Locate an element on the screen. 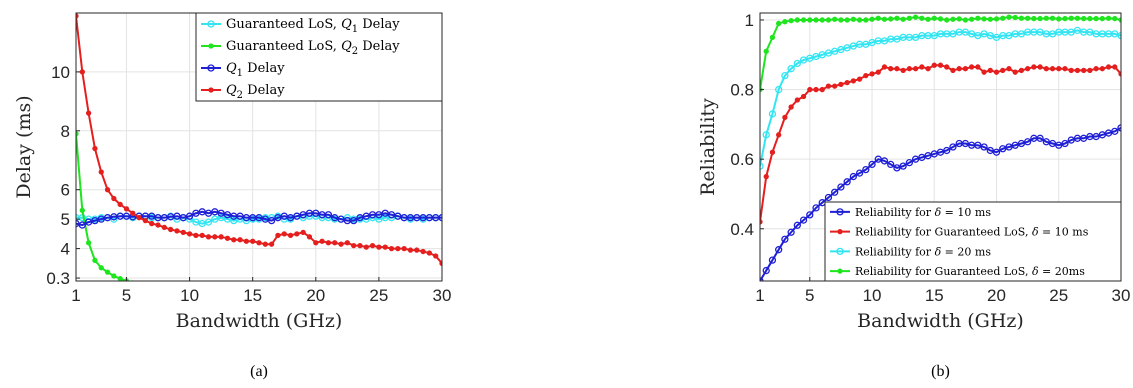 Image resolution: width=1133 pixels, height=388 pixels. a-x-tick-label: 20 is located at coordinates (315, 295).